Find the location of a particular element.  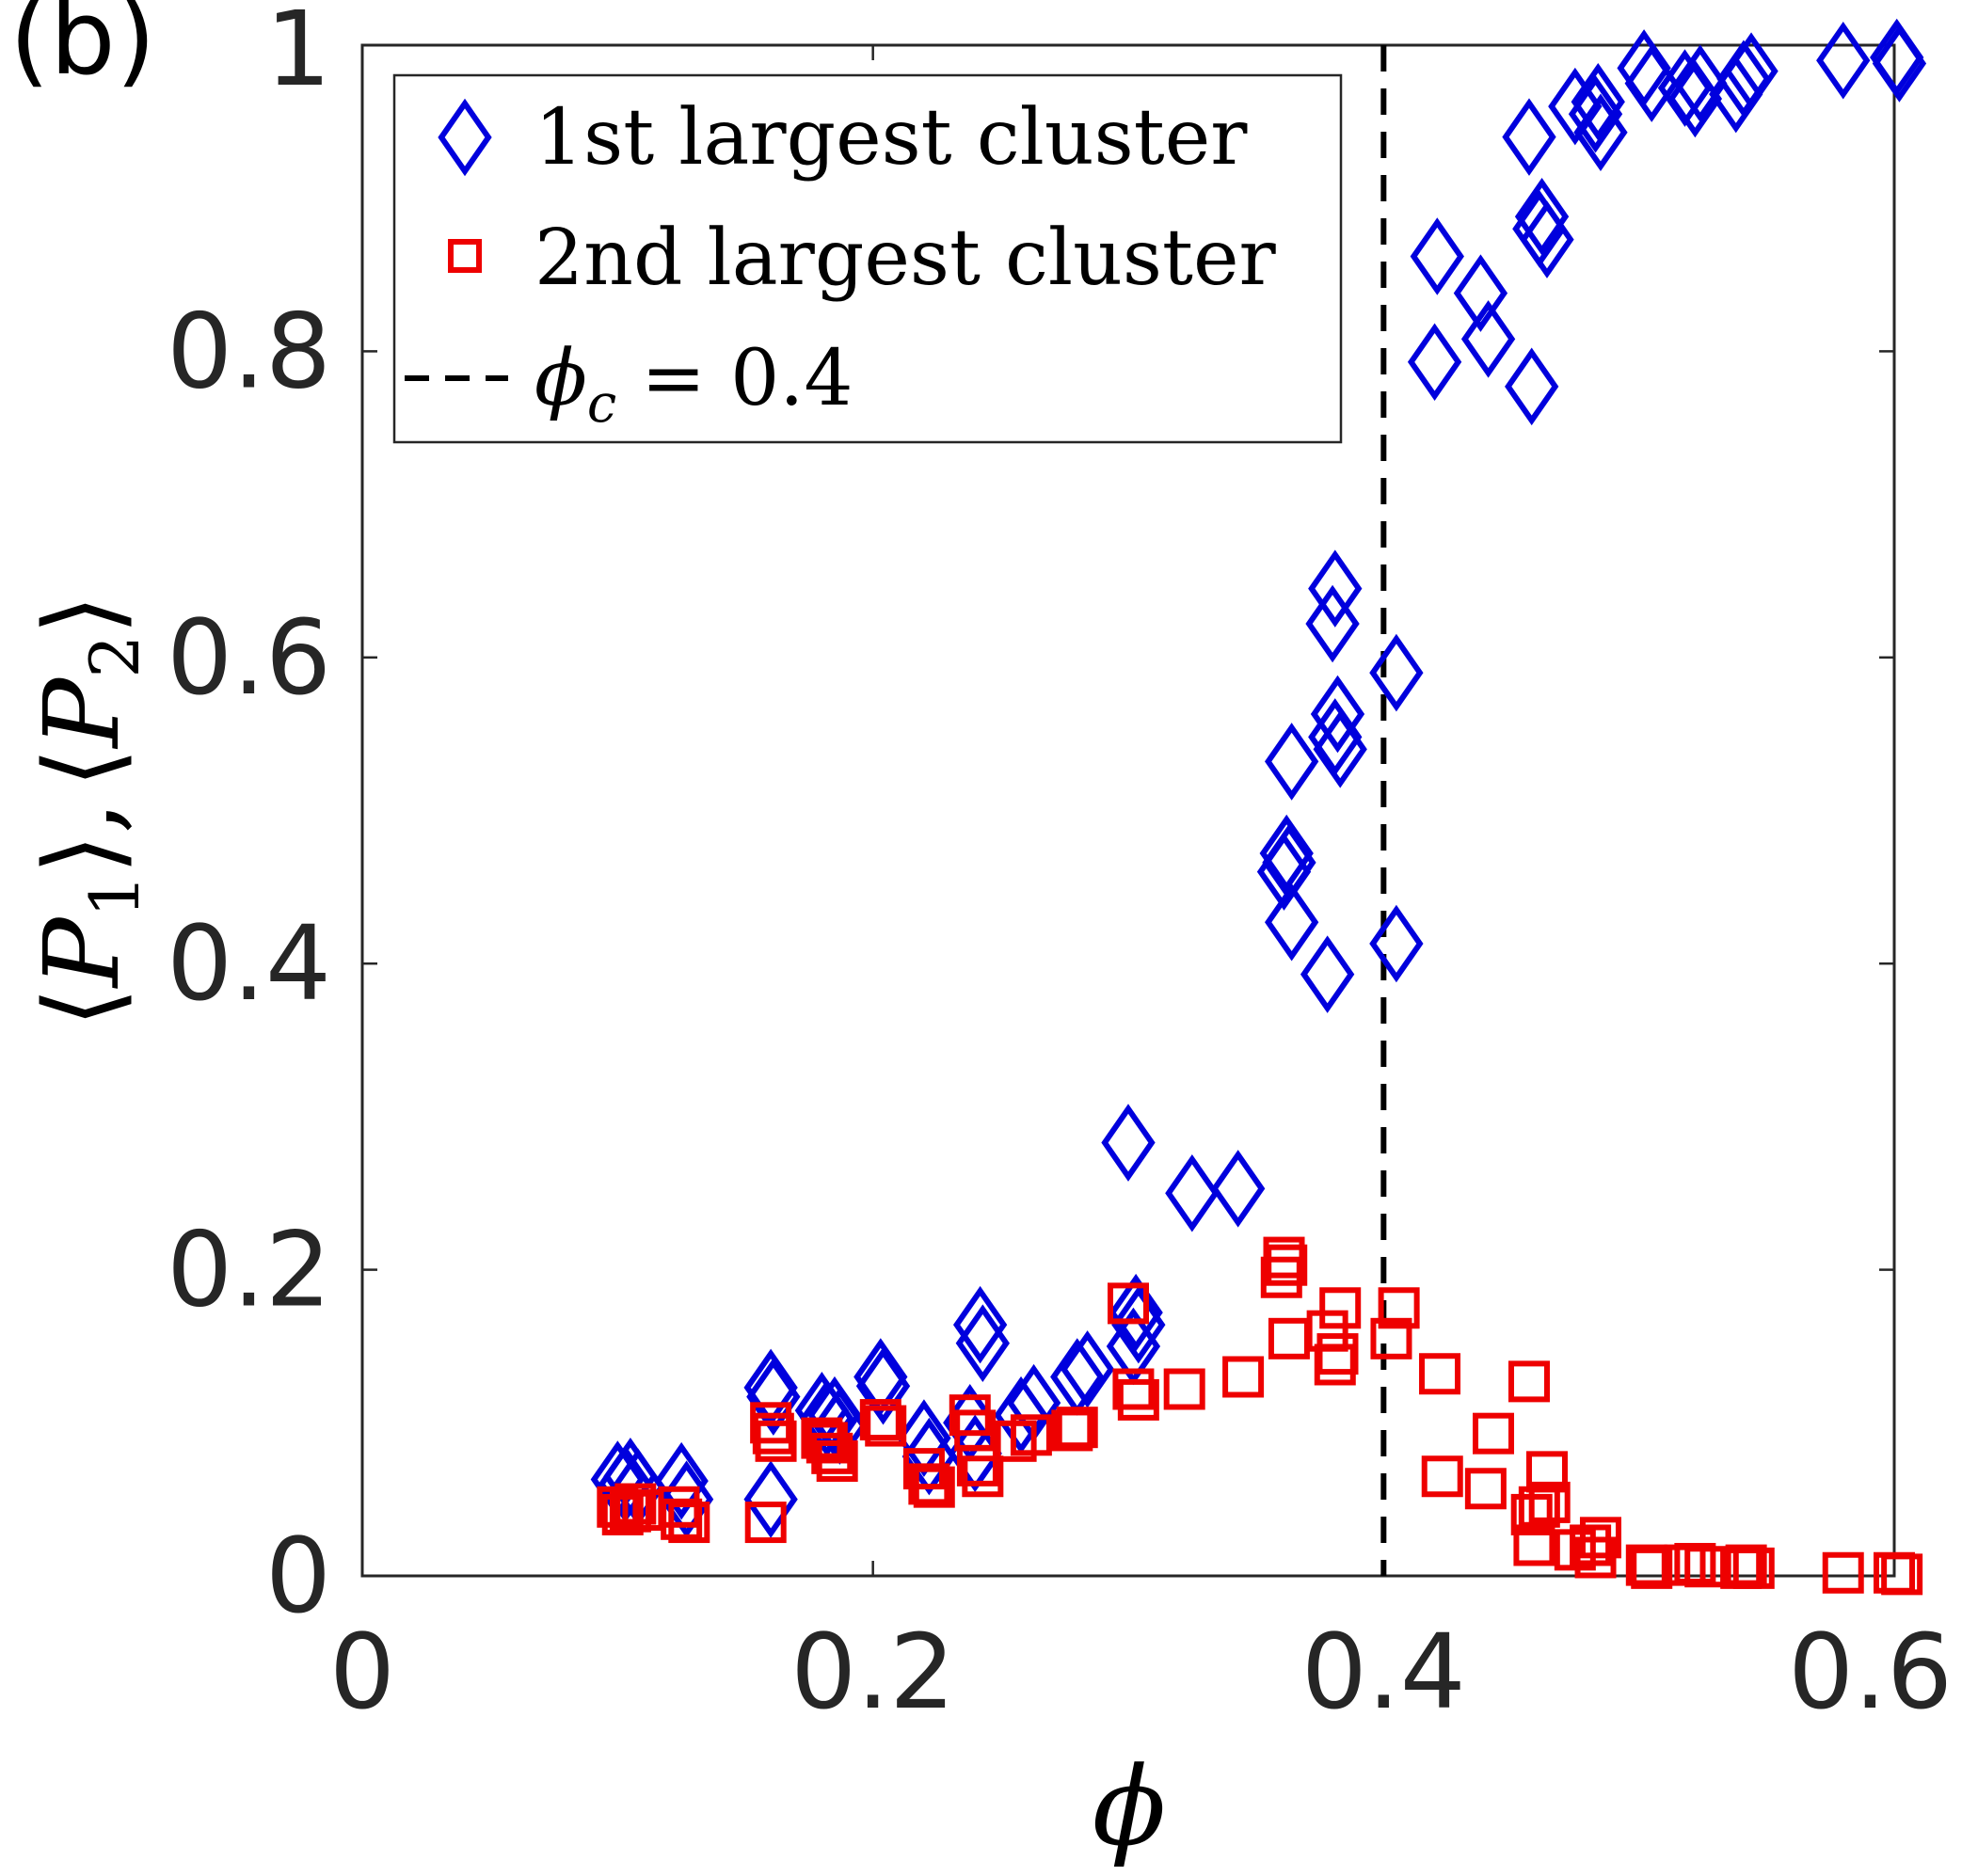

y-tick-label: 0 is located at coordinates (298, 1576).